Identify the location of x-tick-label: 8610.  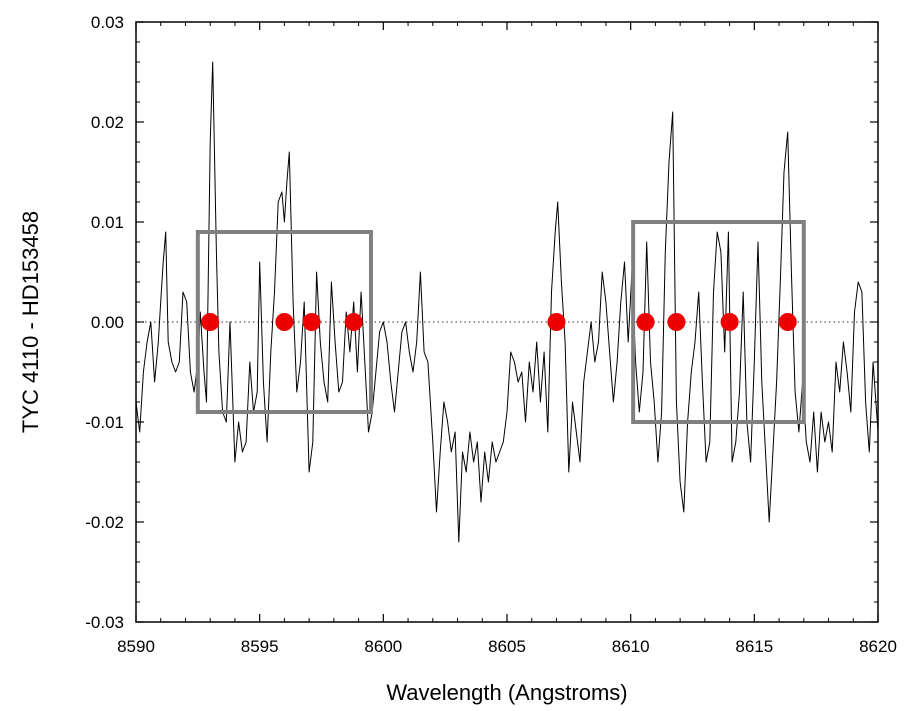
(631, 646).